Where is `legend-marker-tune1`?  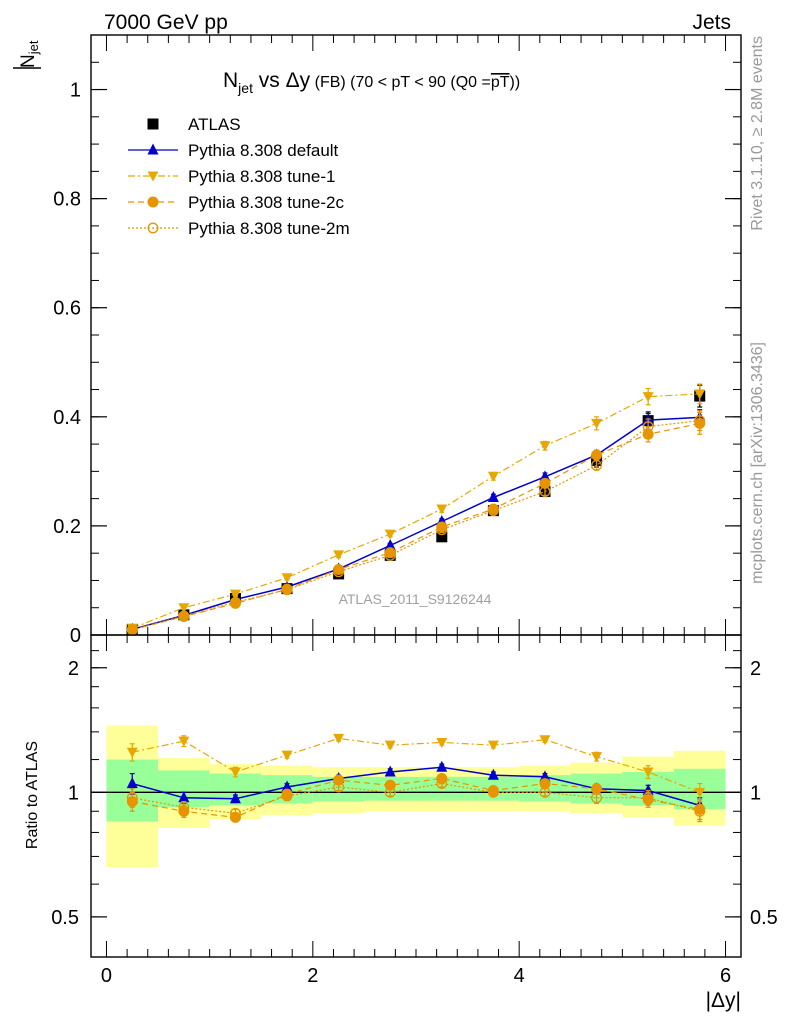 legend-marker-tune1 is located at coordinates (153, 176).